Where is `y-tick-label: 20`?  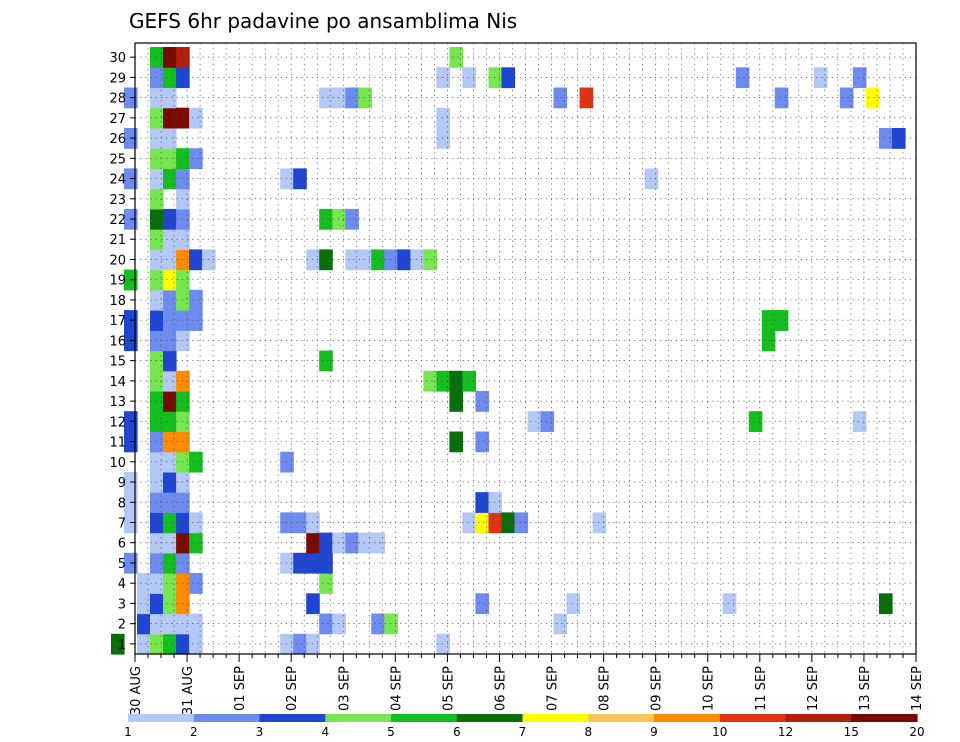
y-tick-label: 20 is located at coordinates (117, 260).